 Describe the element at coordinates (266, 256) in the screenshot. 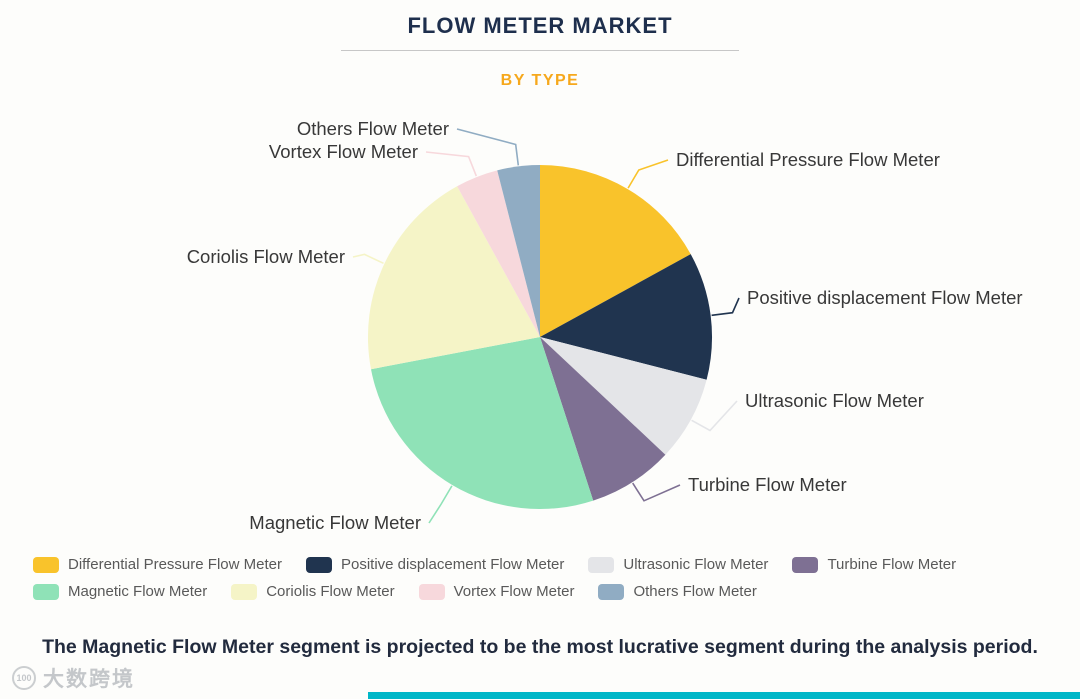

I see `pie-label-coriolis-flow-meter: Coriolis Flow Meter` at that location.